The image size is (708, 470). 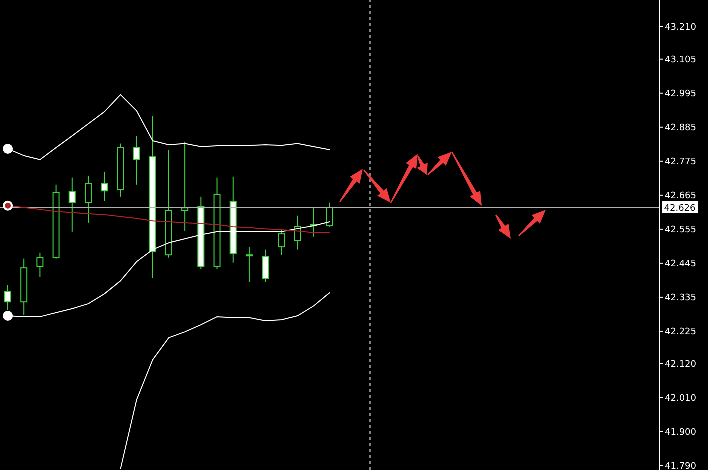 I want to click on y-tick-label: 42.555, so click(x=680, y=231).